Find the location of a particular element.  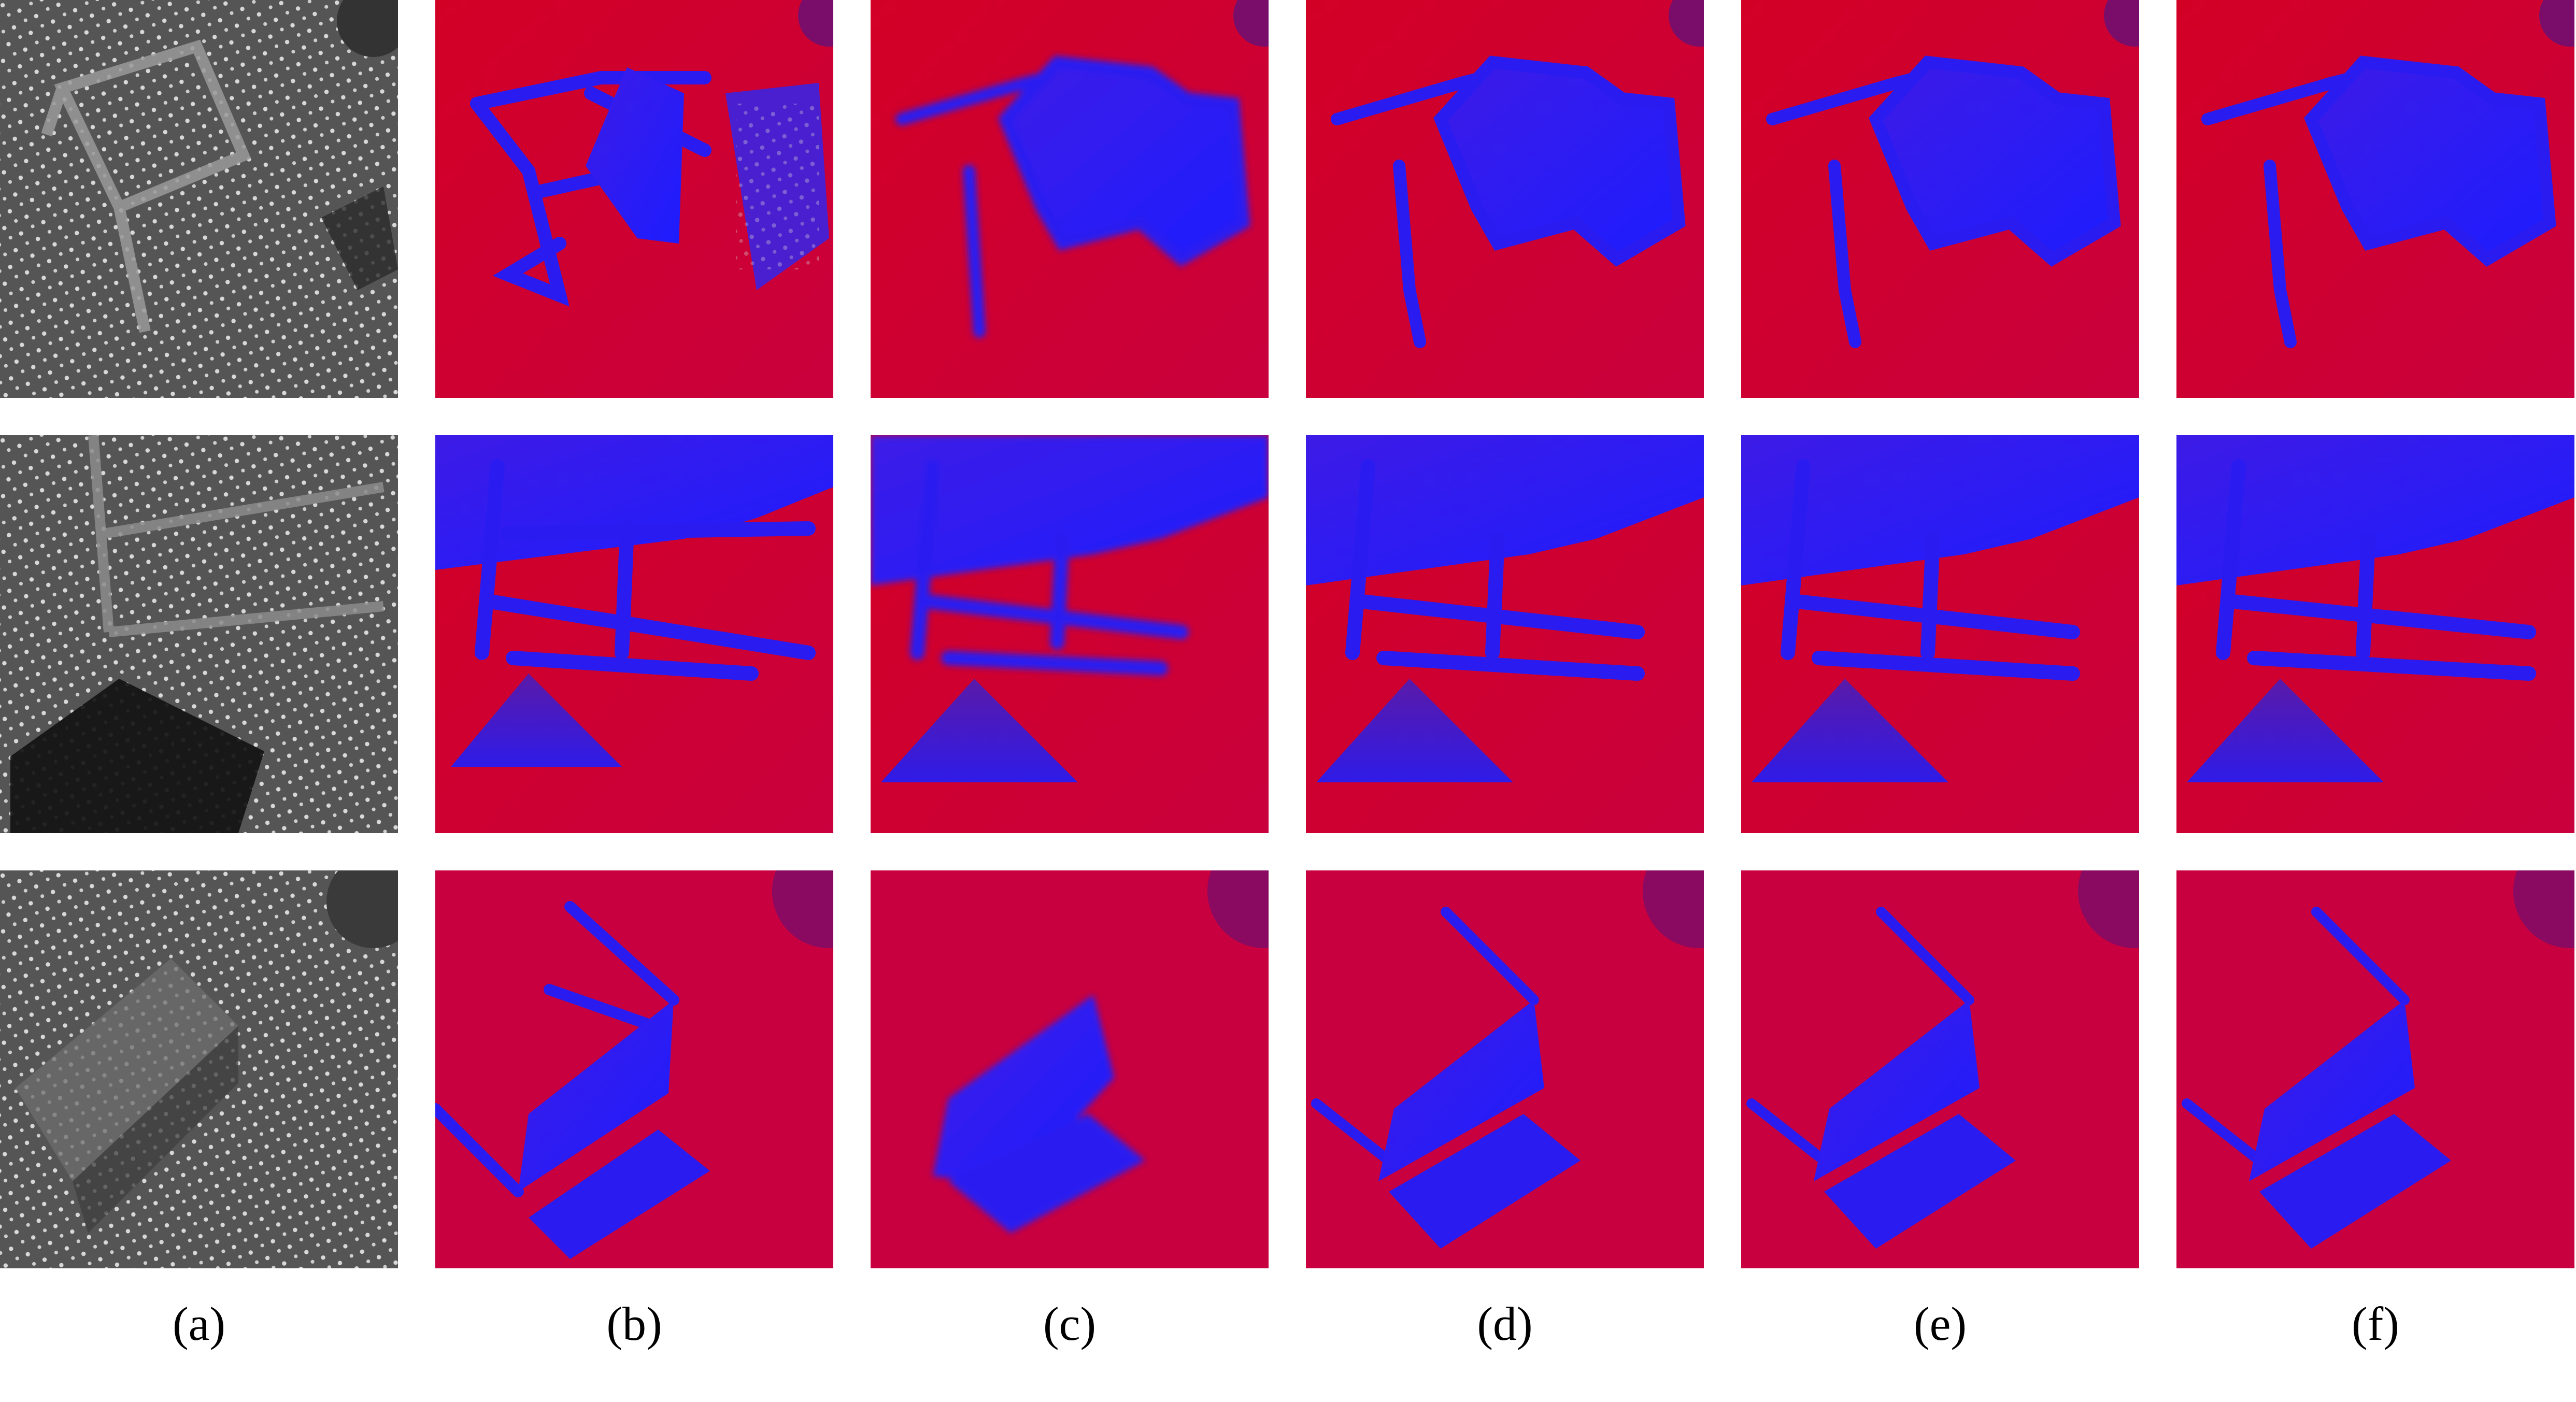

depth-map-row2-f is located at coordinates (2375, 634).